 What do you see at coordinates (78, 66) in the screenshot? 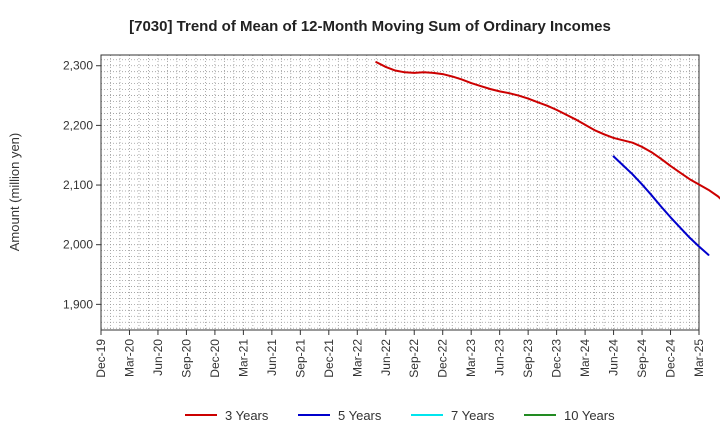
I see `y-tick-label: 2,300` at bounding box center [78, 66].